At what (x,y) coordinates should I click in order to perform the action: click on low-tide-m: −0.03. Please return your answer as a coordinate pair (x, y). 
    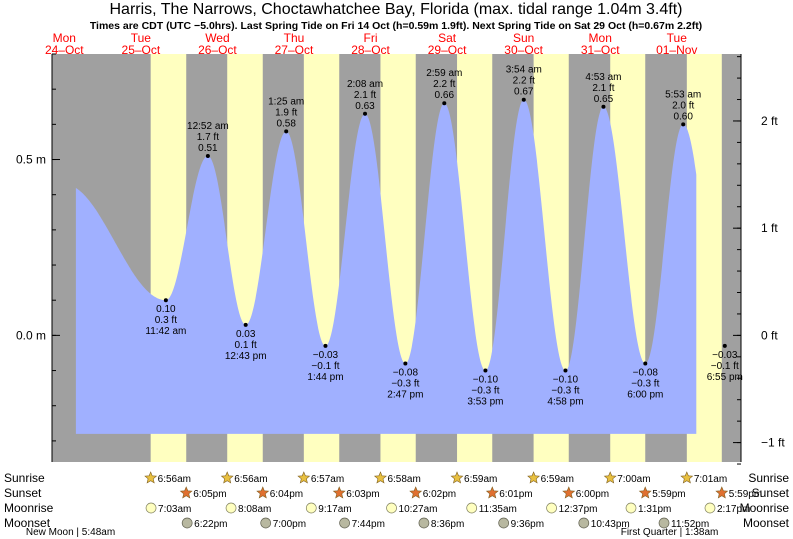
    Looking at the image, I should click on (725, 355).